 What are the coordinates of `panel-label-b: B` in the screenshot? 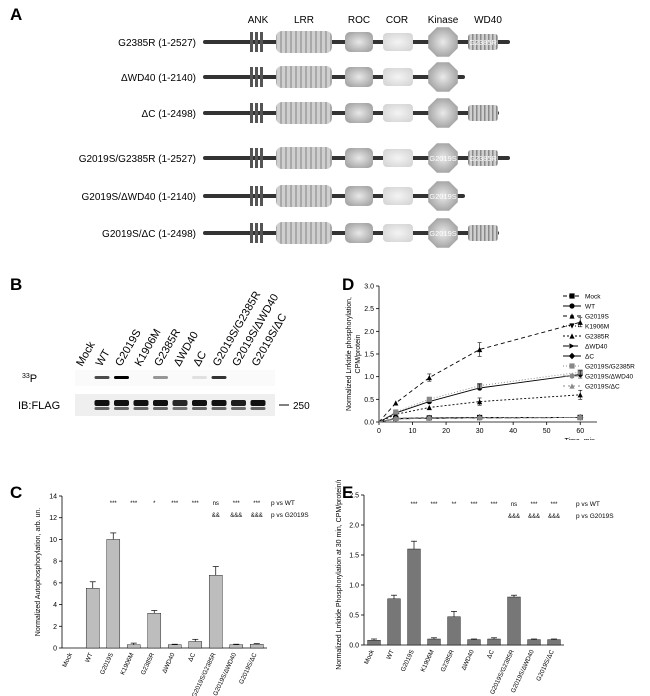 It's located at (16, 284).